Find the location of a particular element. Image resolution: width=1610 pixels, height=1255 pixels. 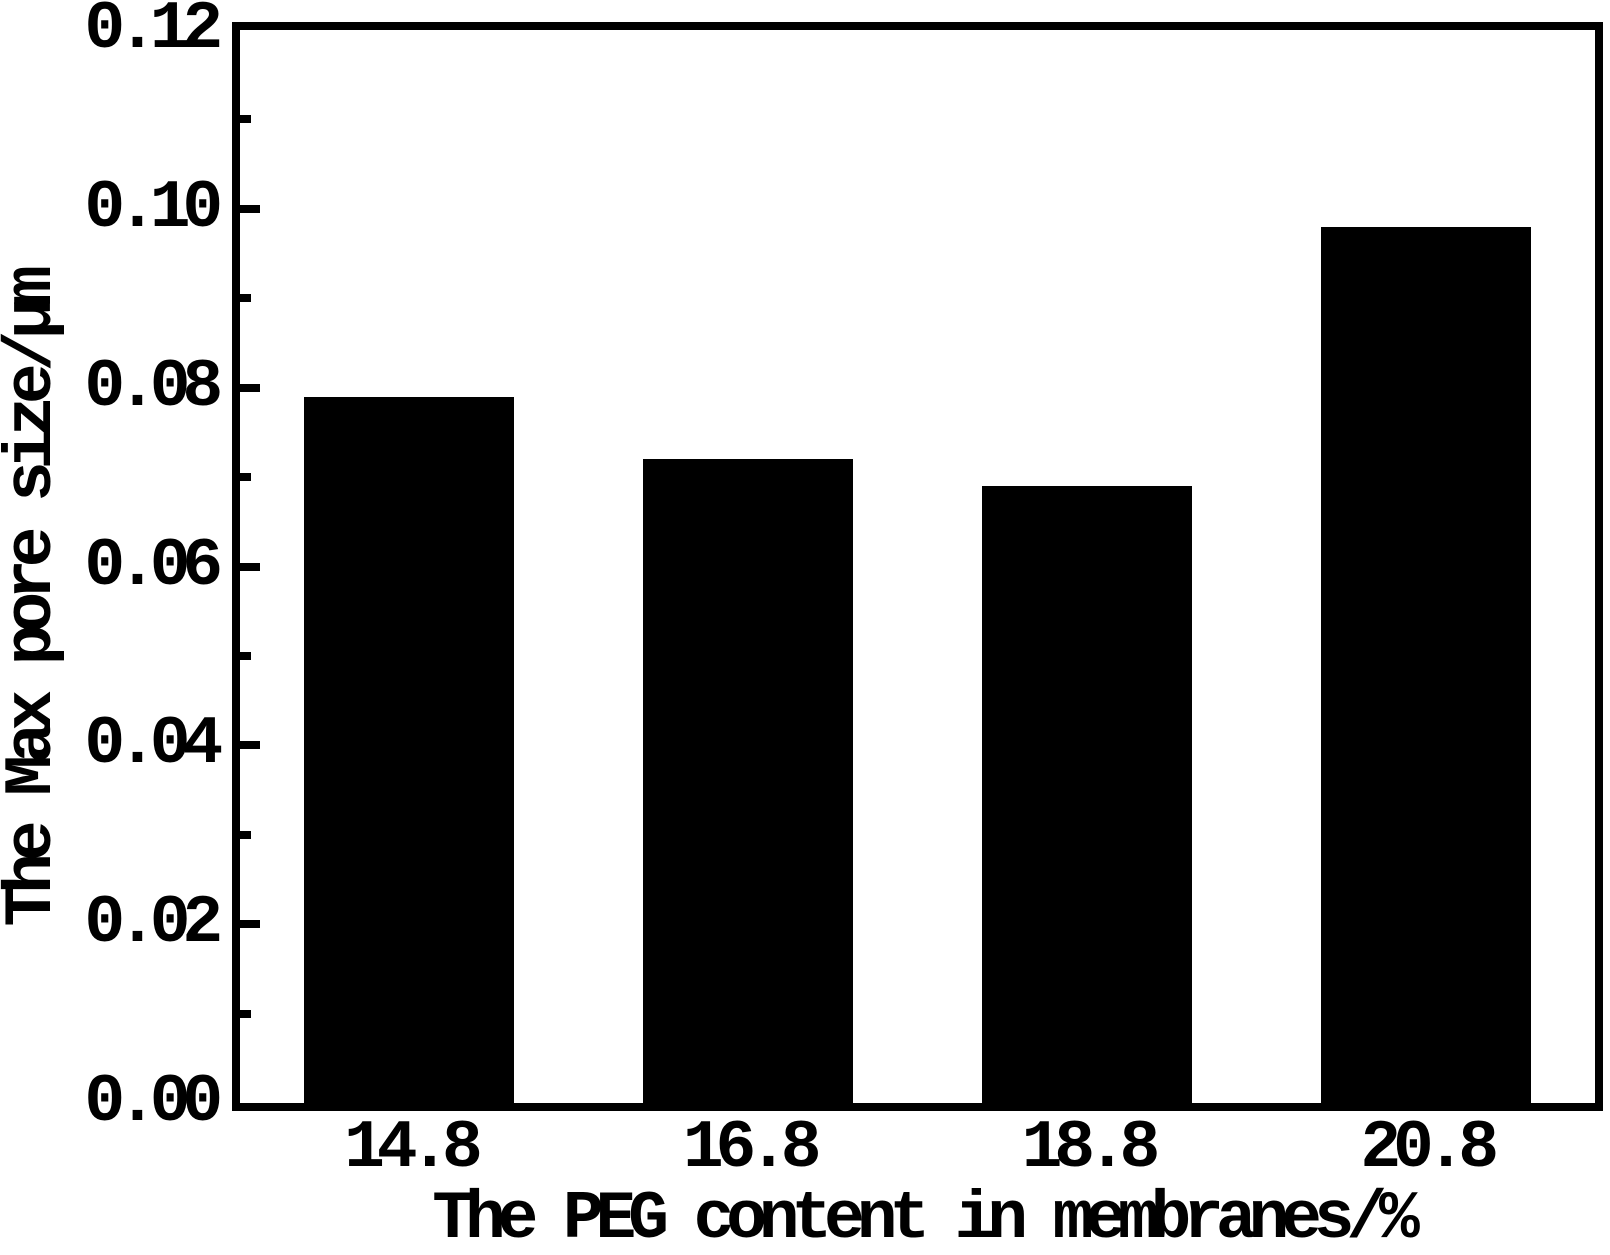

x-tick-label: 14.8 is located at coordinates (413, 1148).